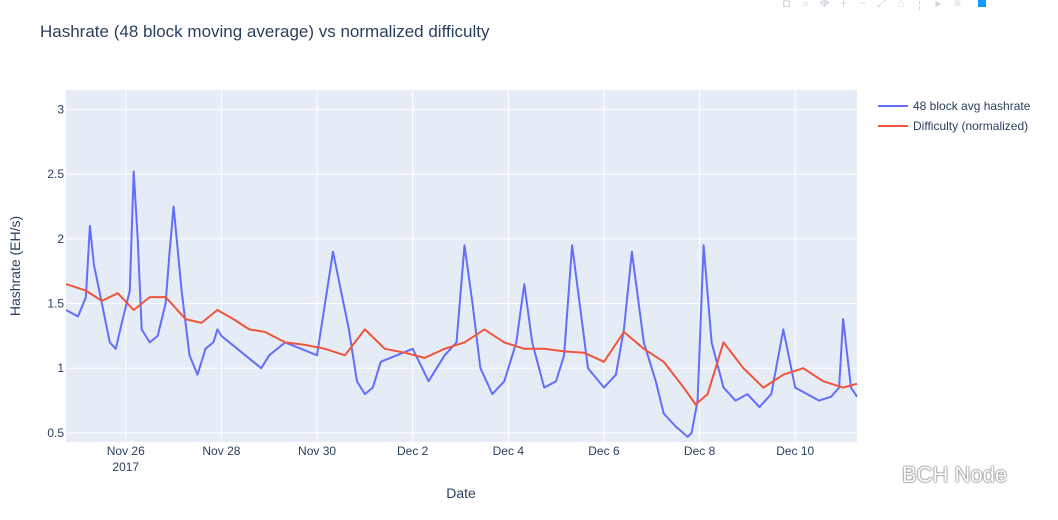  What do you see at coordinates (900, 5) in the screenshot?
I see `reset-axes-icon: ⌂` at bounding box center [900, 5].